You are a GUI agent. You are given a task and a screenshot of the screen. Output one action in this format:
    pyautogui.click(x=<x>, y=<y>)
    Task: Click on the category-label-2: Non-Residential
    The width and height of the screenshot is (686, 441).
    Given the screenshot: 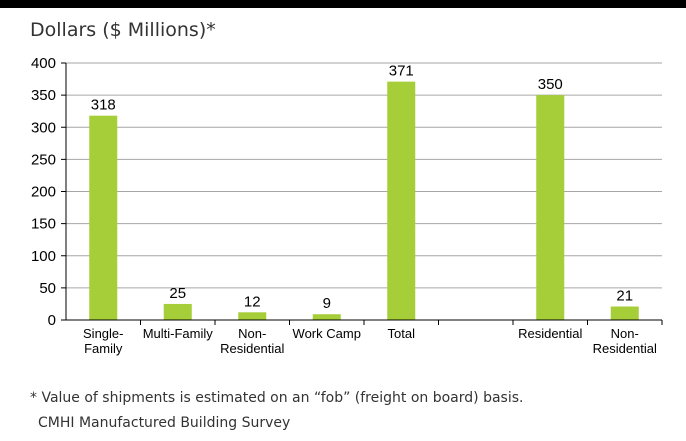 What is the action you would take?
    pyautogui.click(x=252, y=341)
    